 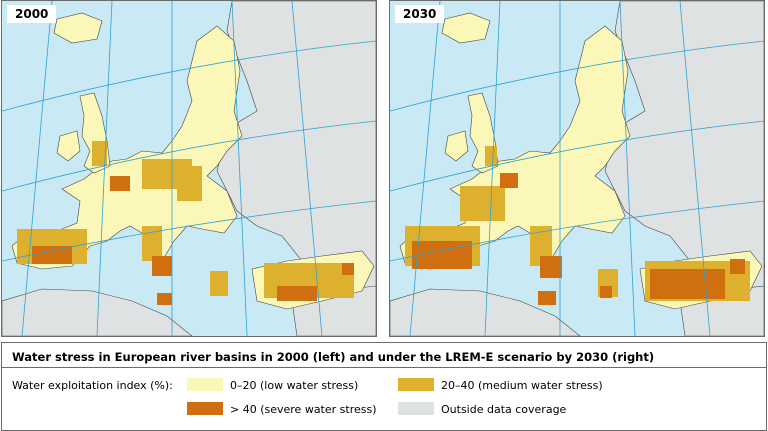 What do you see at coordinates (416, 408) in the screenshot?
I see `swatch-outside-coverage` at bounding box center [416, 408].